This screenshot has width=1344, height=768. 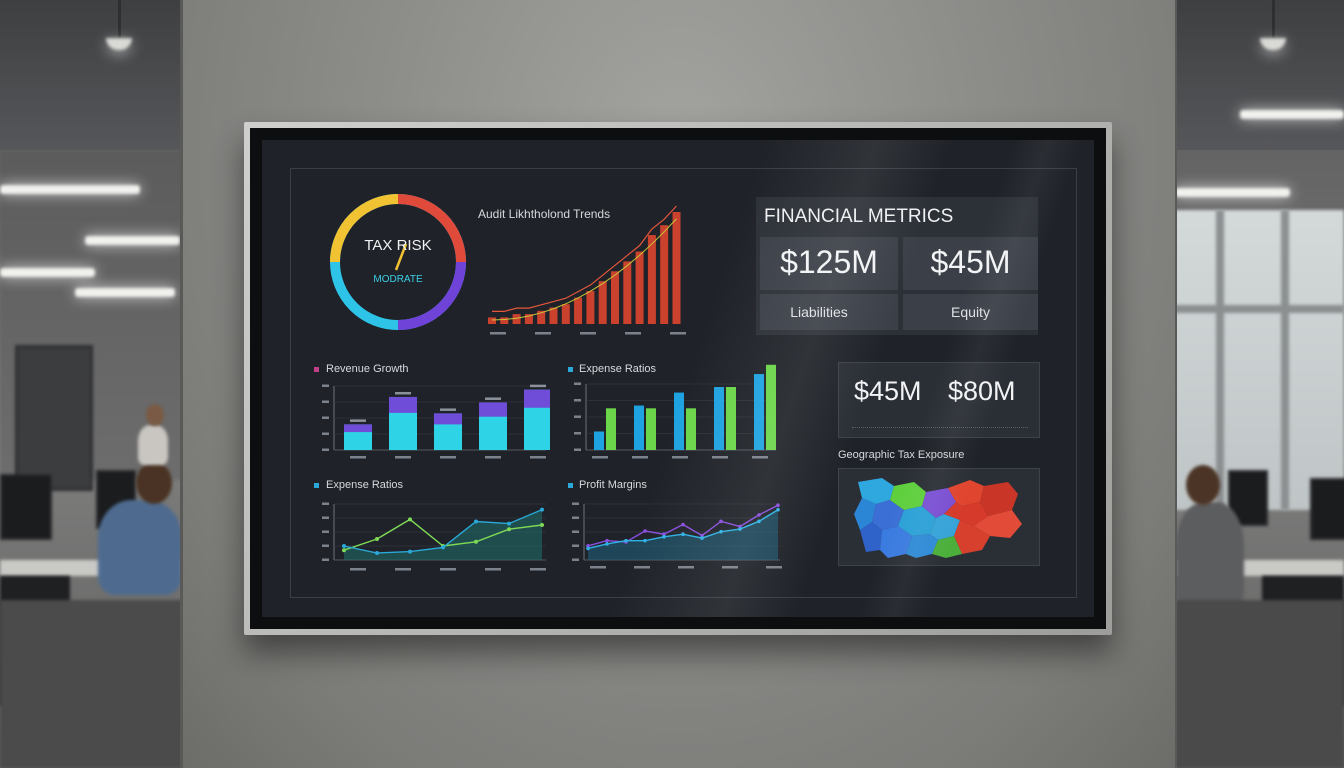 I want to click on secondary-metrics-panel, so click(x=939, y=400).